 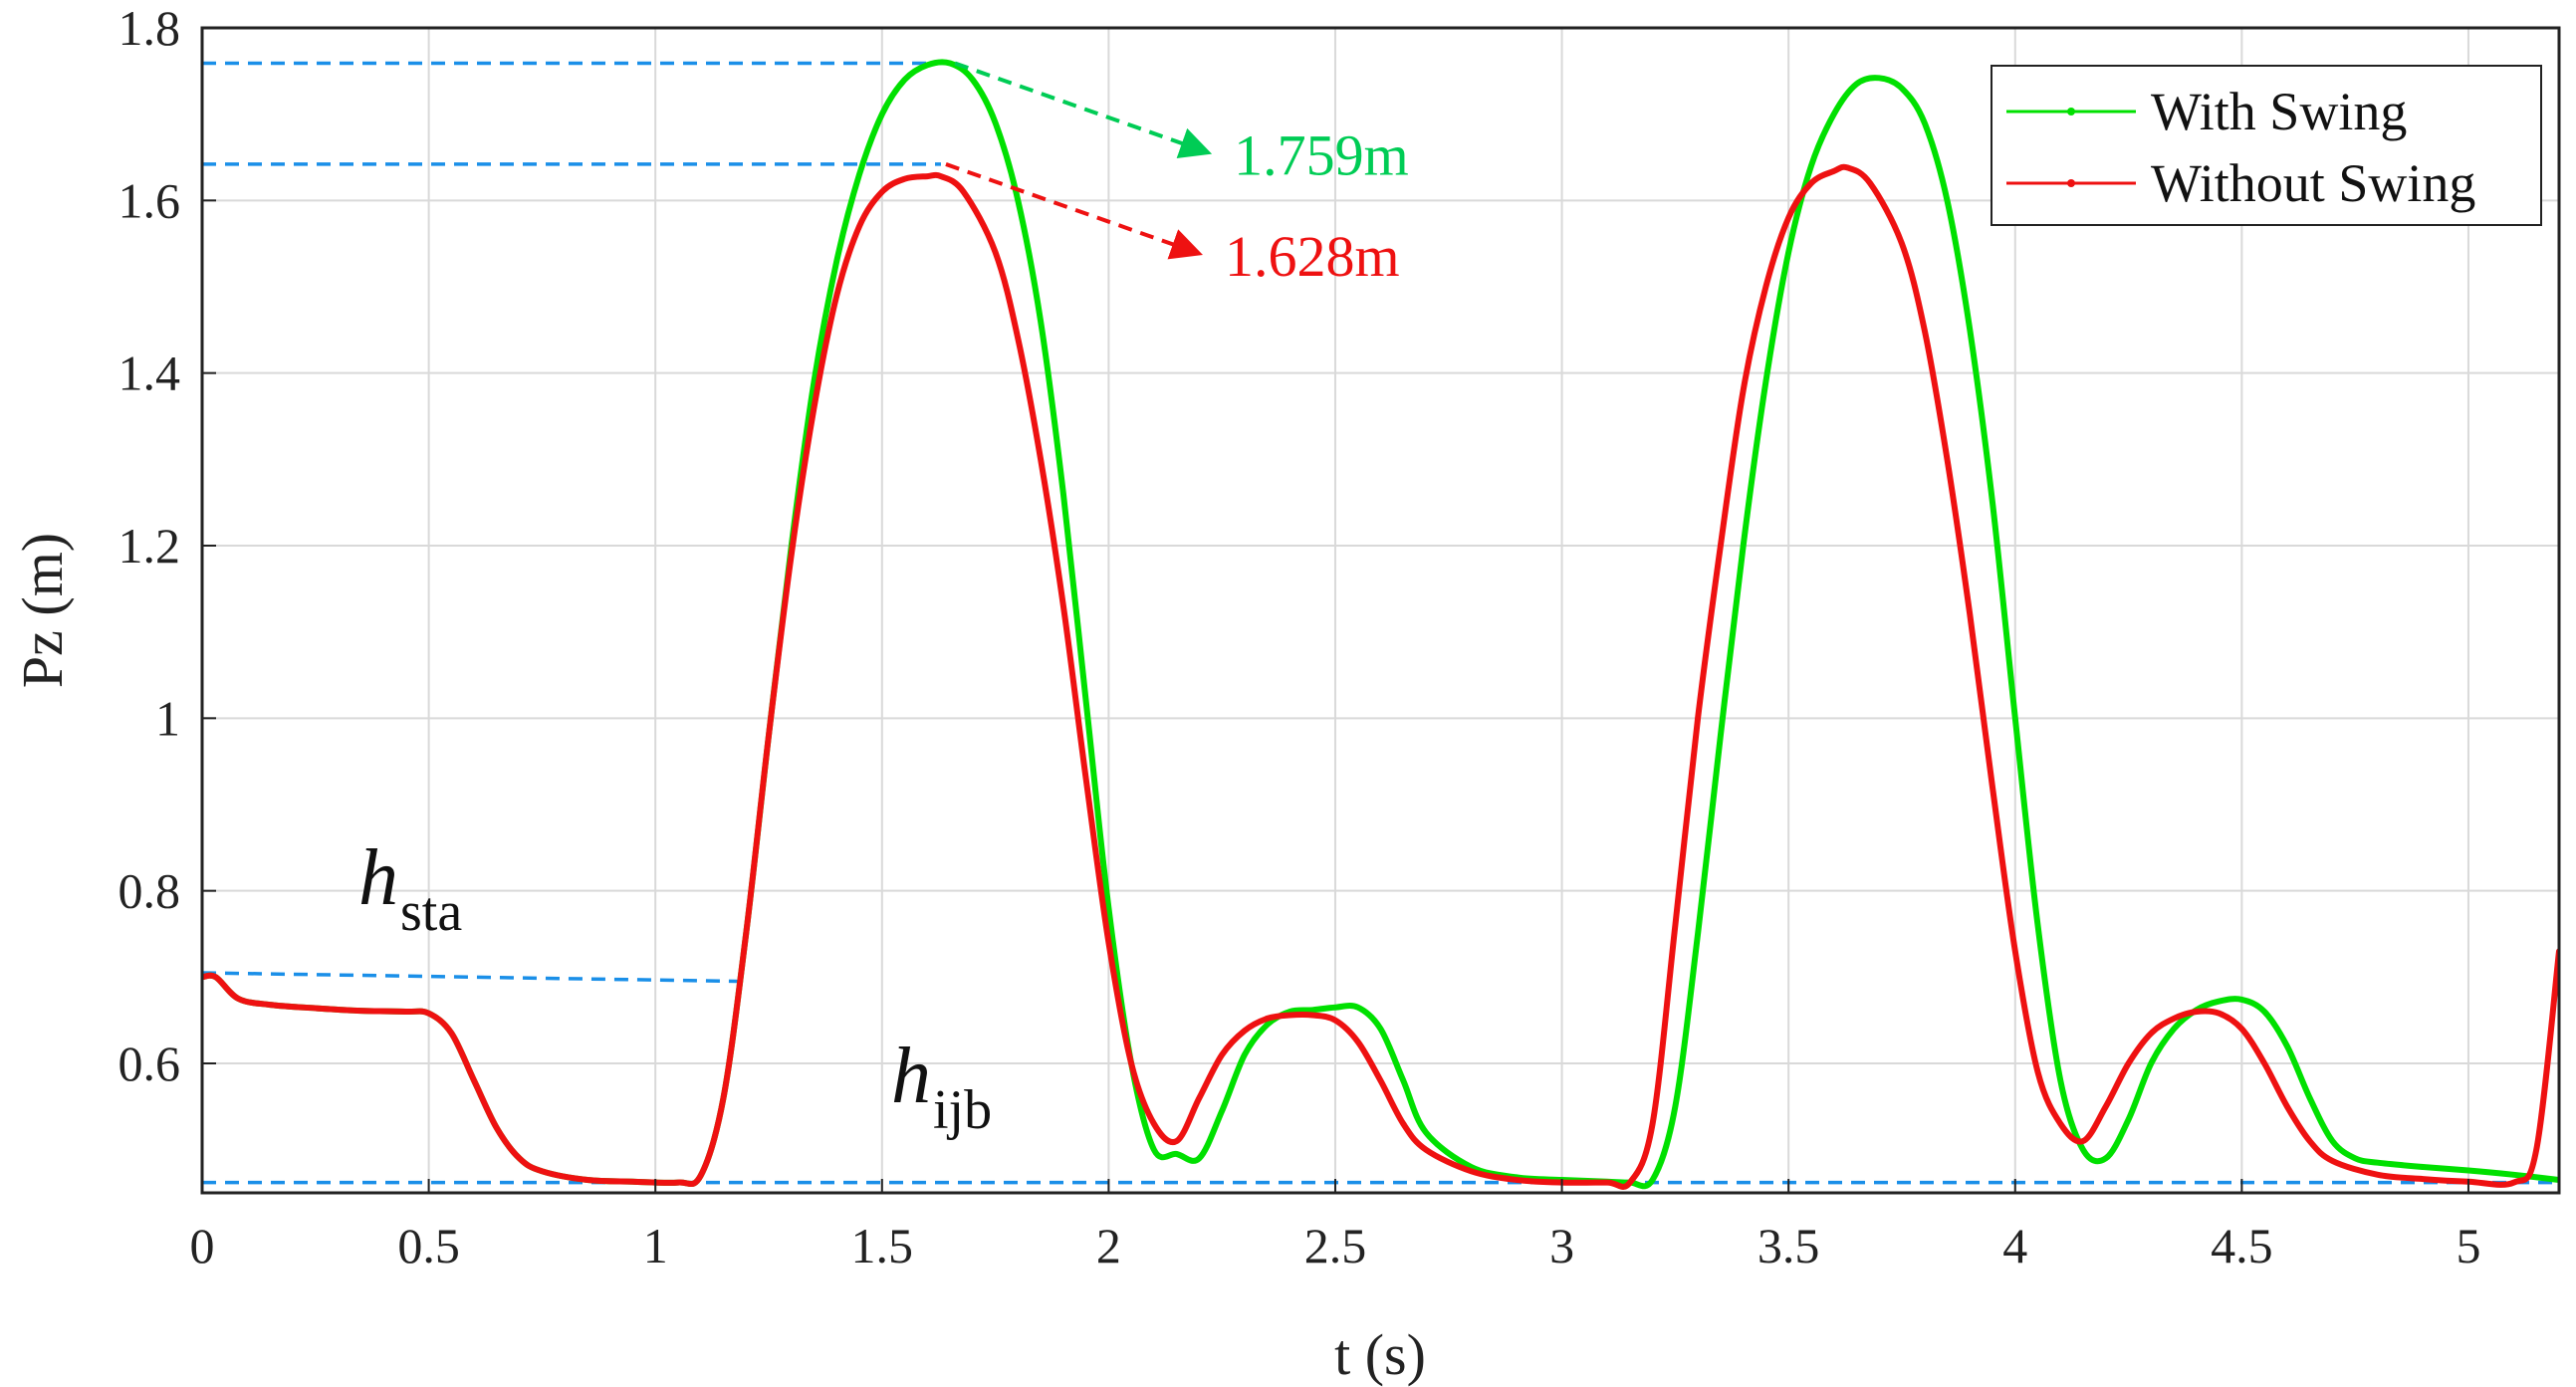 What do you see at coordinates (42, 611) in the screenshot?
I see `y-axis-label: Pz (m)` at bounding box center [42, 611].